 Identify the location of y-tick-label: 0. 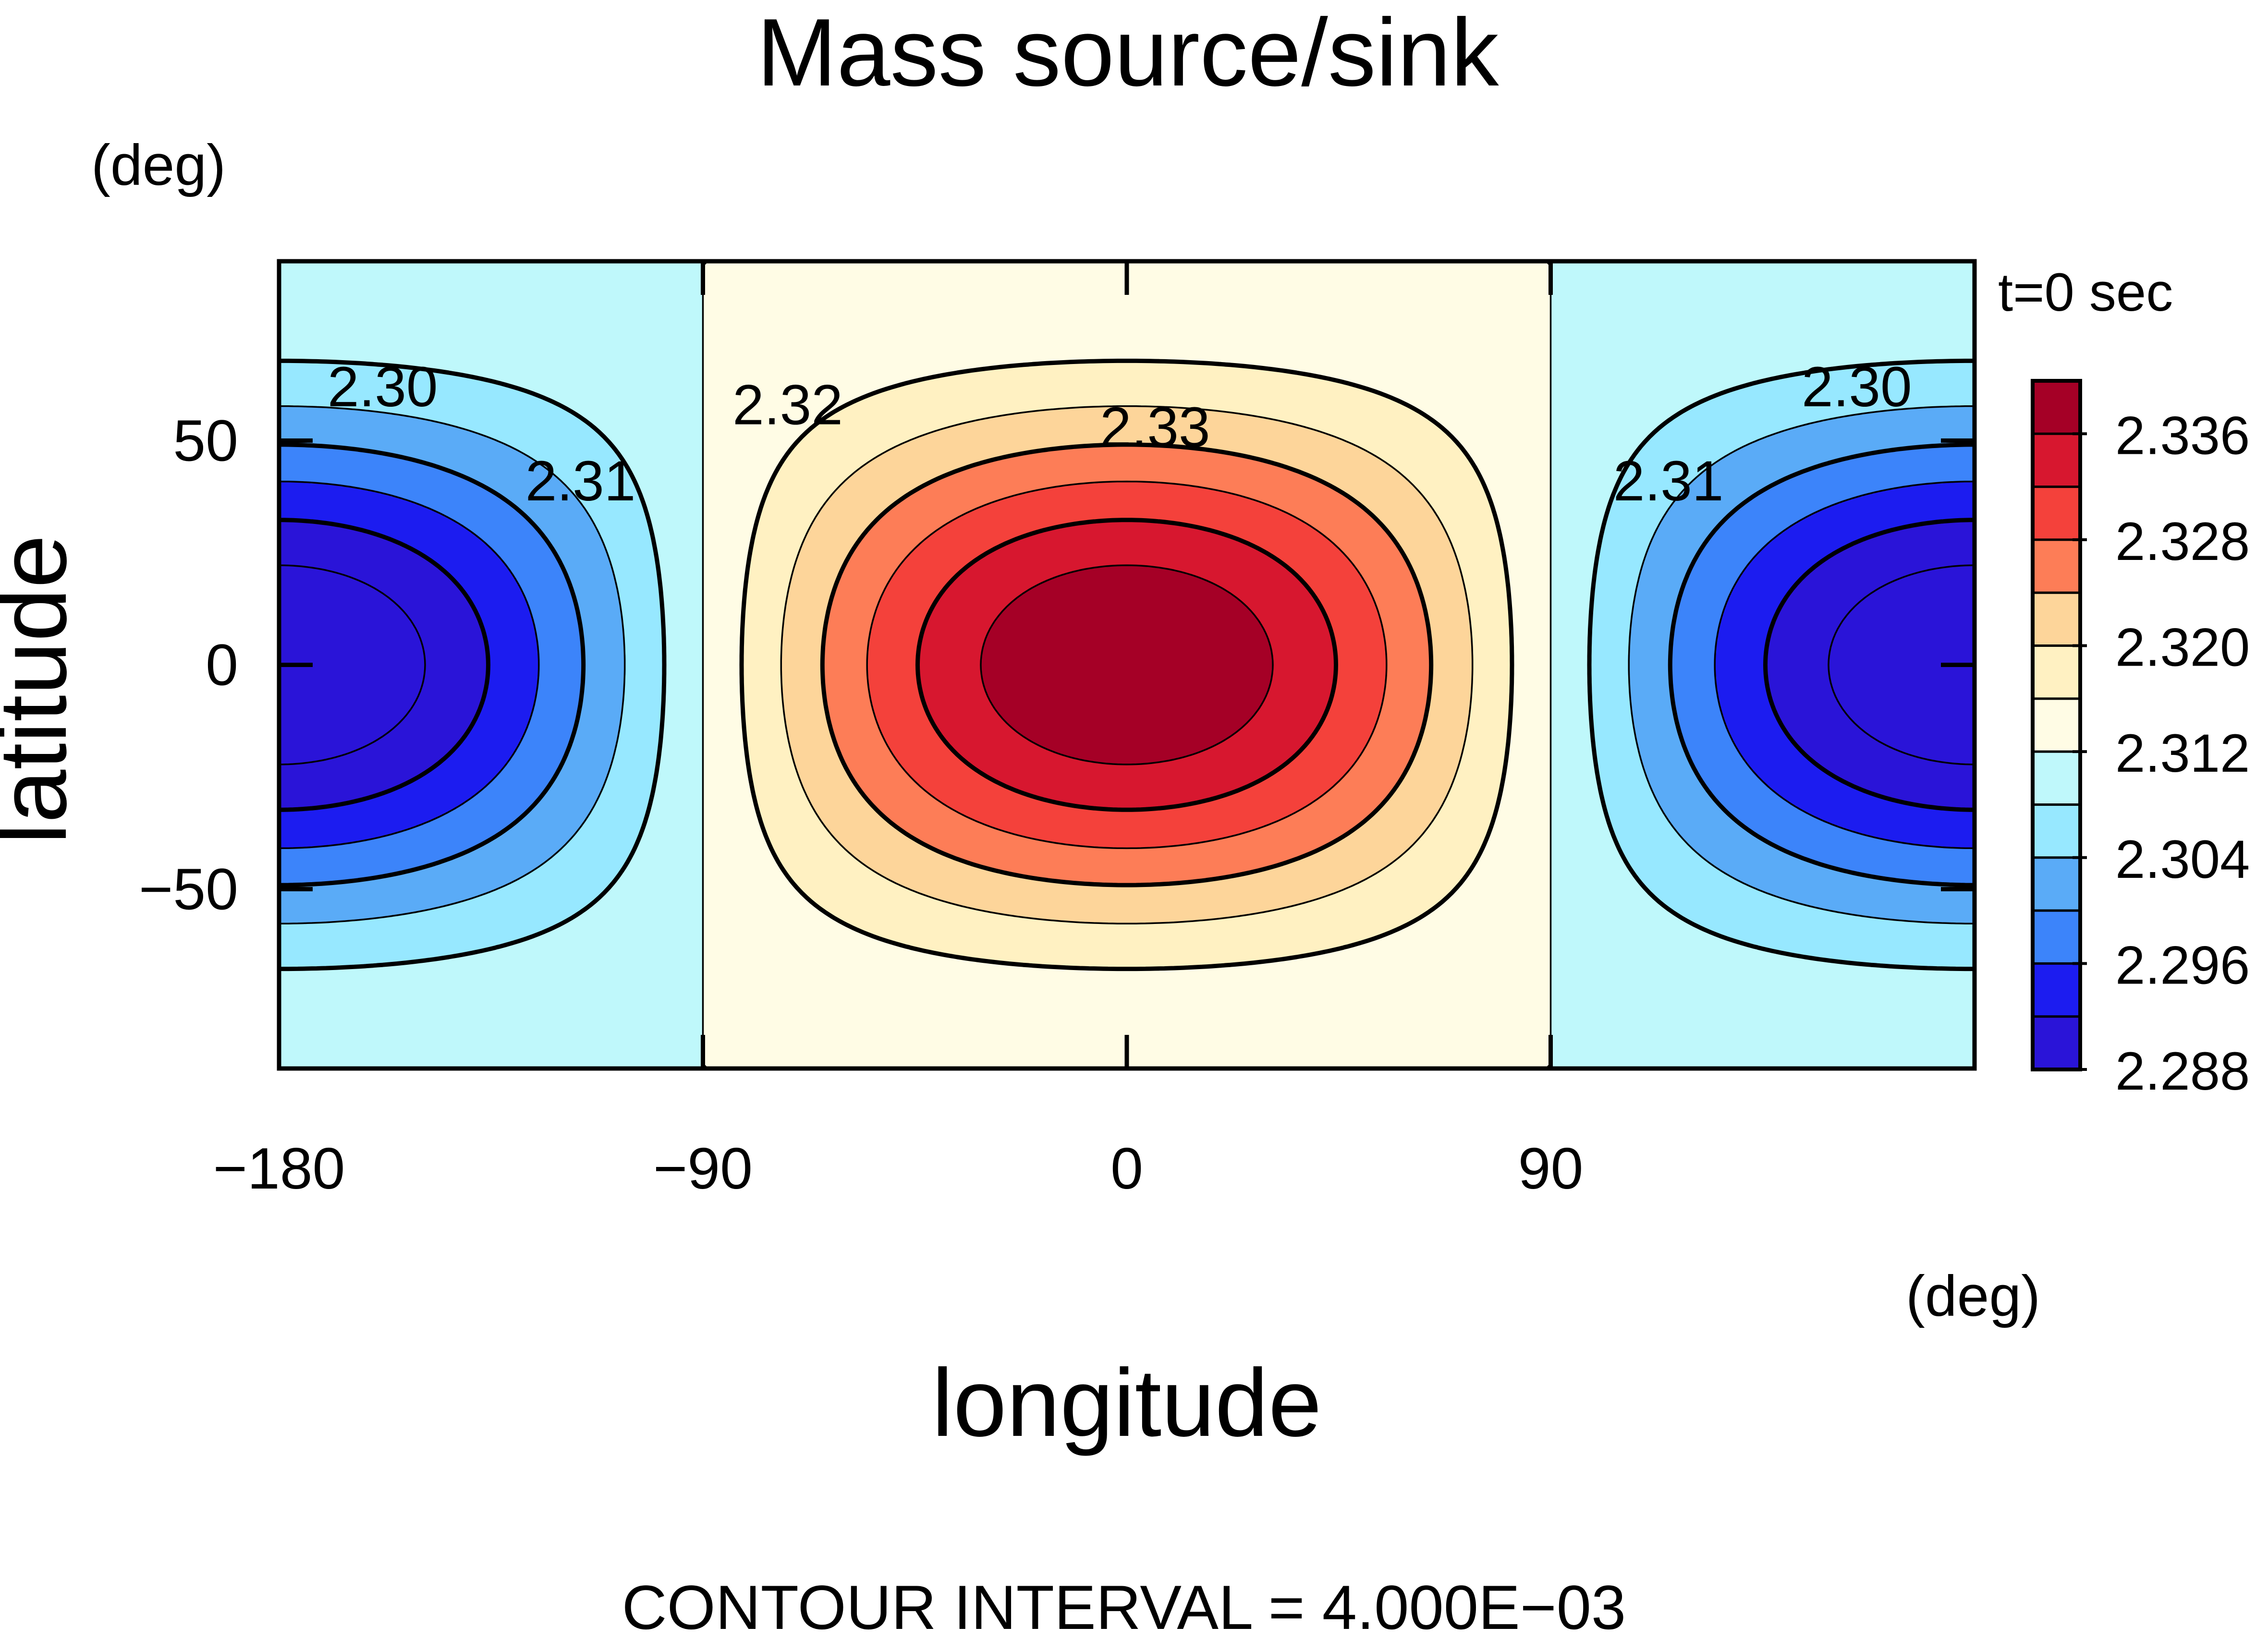
(222, 665).